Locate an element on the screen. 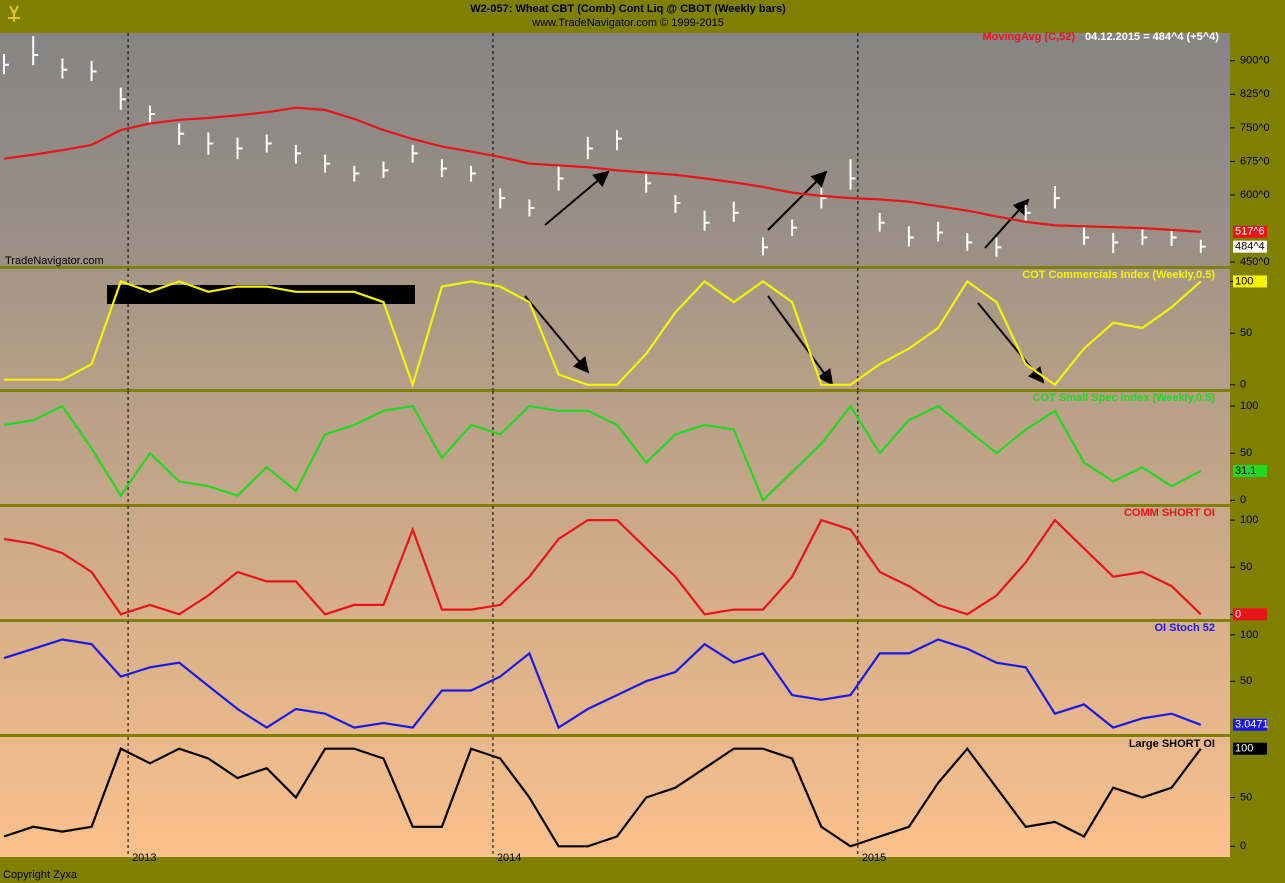 This screenshot has height=883, width=1285. x-tick-label: 2013 is located at coordinates (144, 858).